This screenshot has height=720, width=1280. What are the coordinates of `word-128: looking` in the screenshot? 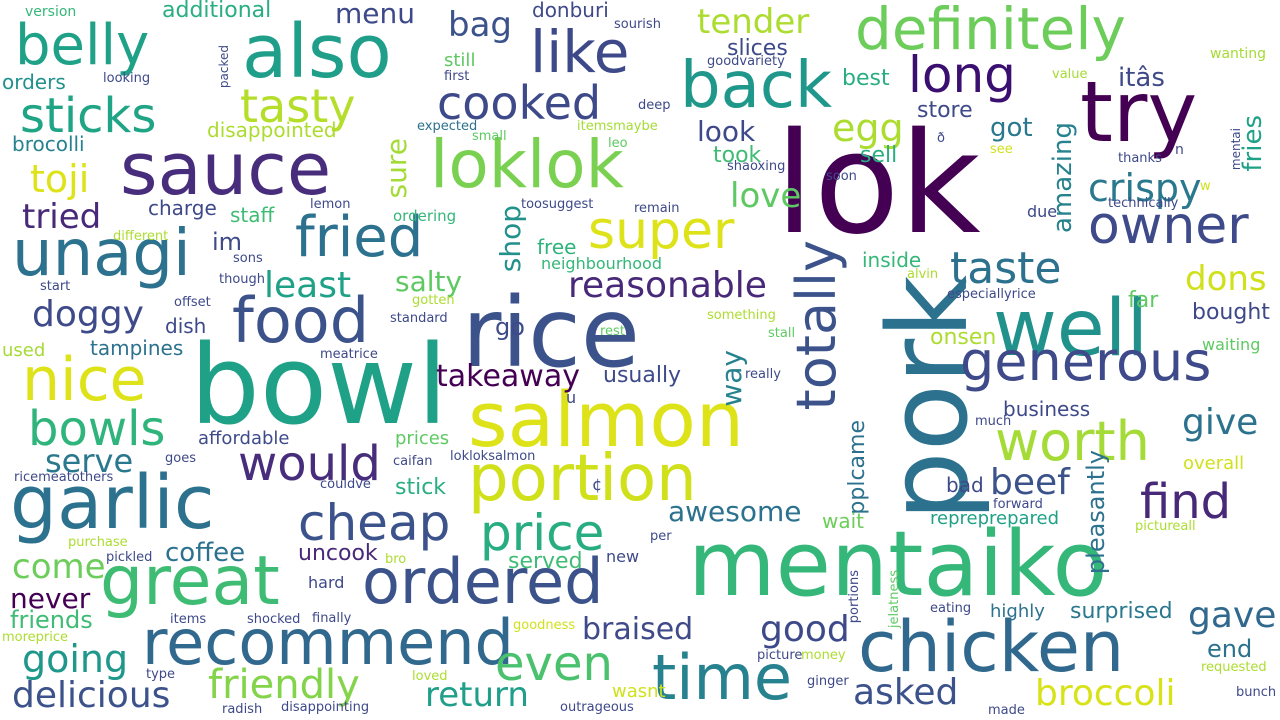 It's located at (127, 78).